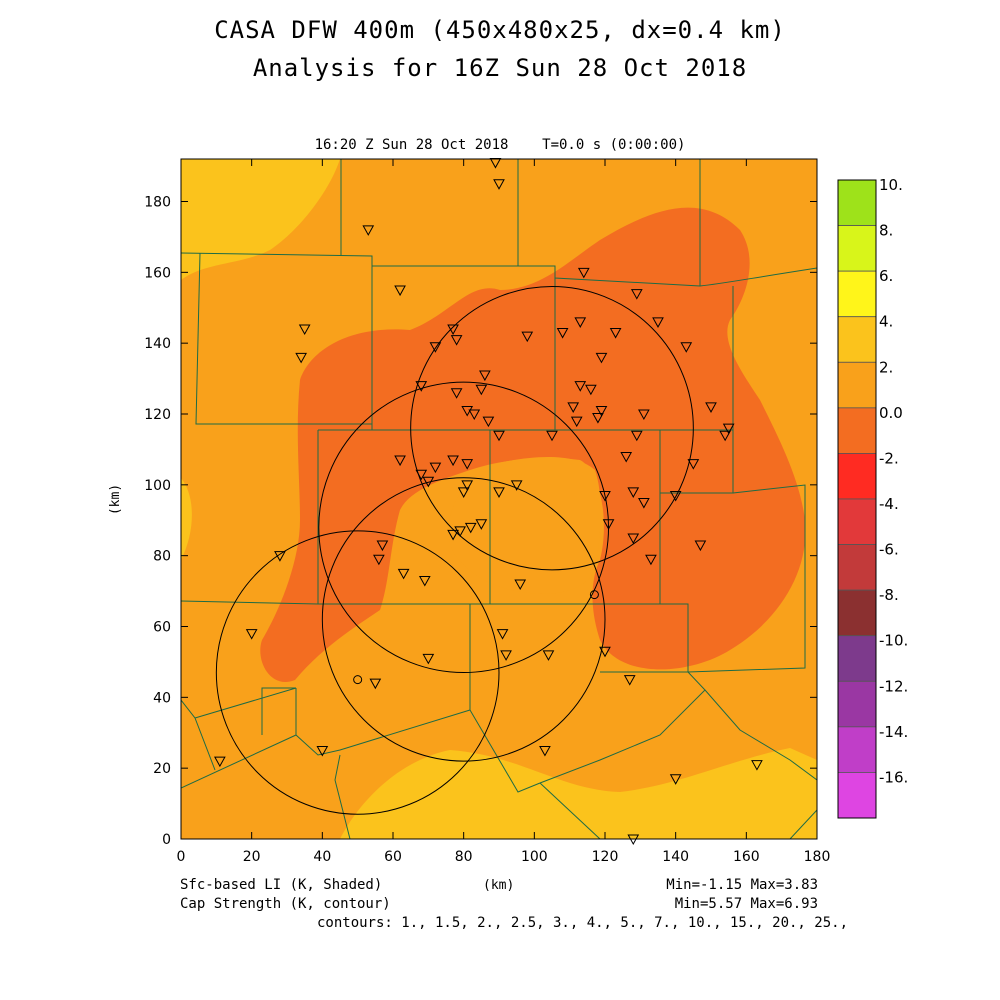  What do you see at coordinates (886, 276) in the screenshot?
I see `colorbar-label: 6.` at bounding box center [886, 276].